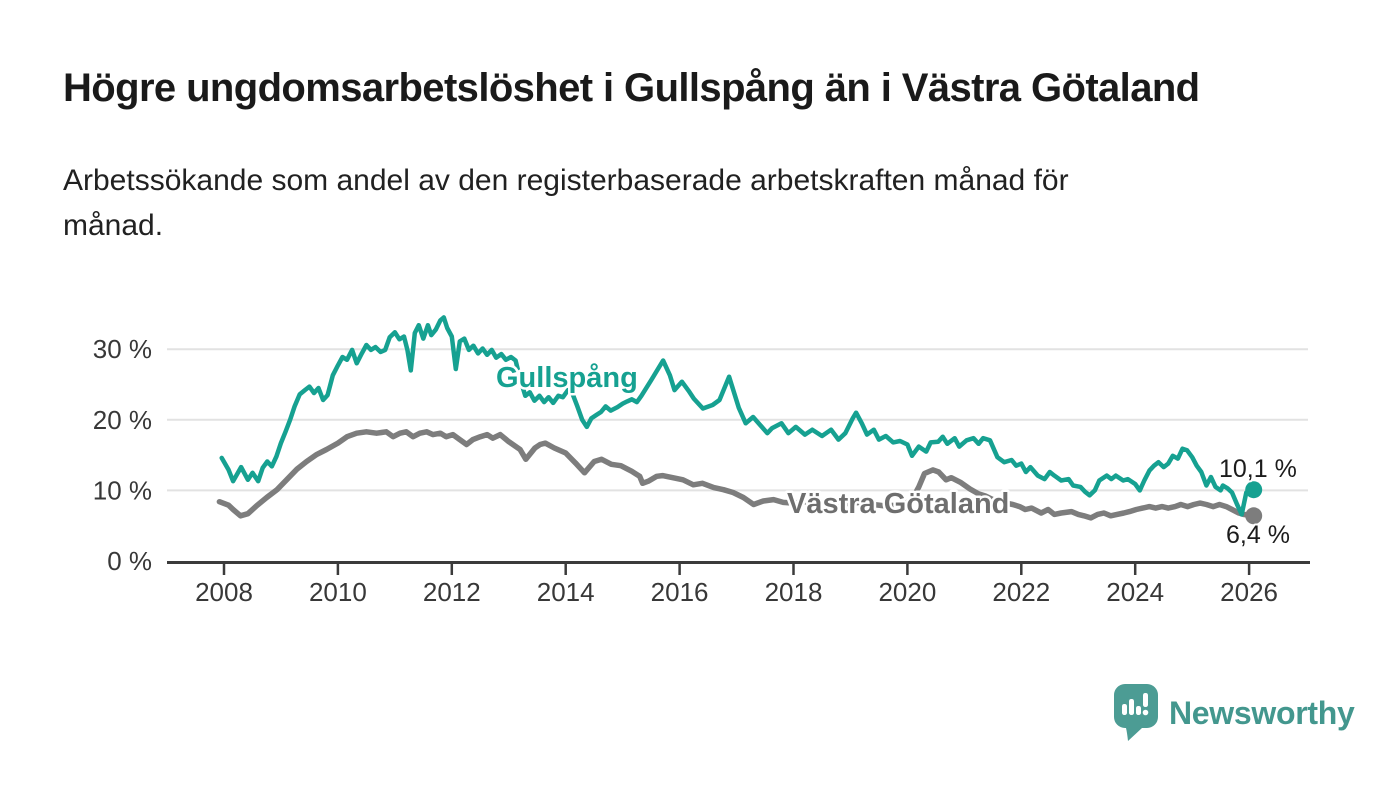 Image resolution: width=1400 pixels, height=794 pixels. Describe the element at coordinates (122, 420) in the screenshot. I see `y-axis-label: 20 %` at that location.